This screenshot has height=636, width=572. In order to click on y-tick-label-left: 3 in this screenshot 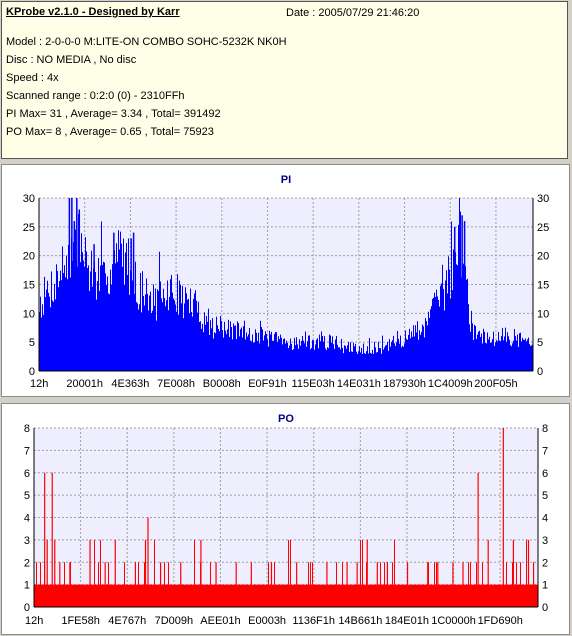, I will do `click(27, 541)`.